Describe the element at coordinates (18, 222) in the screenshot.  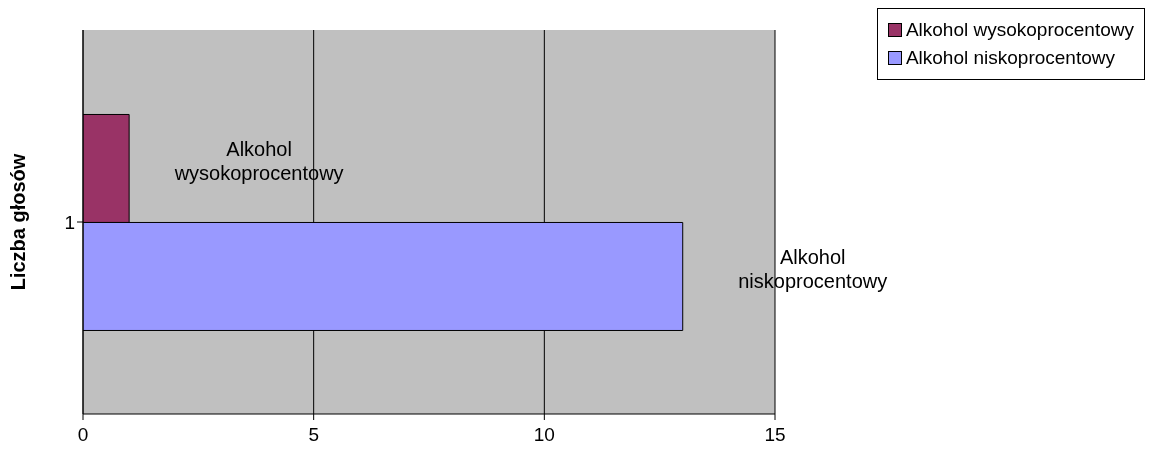
I see `y-axis-title: Liczba głosów` at that location.